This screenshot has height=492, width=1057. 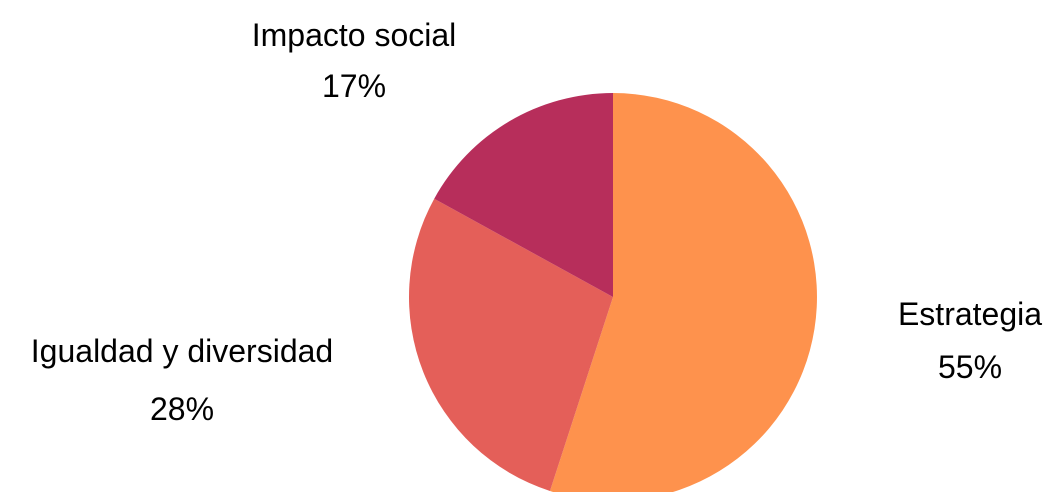 I want to click on slice-label-name: Igualdad y diversidad, so click(x=182, y=351).